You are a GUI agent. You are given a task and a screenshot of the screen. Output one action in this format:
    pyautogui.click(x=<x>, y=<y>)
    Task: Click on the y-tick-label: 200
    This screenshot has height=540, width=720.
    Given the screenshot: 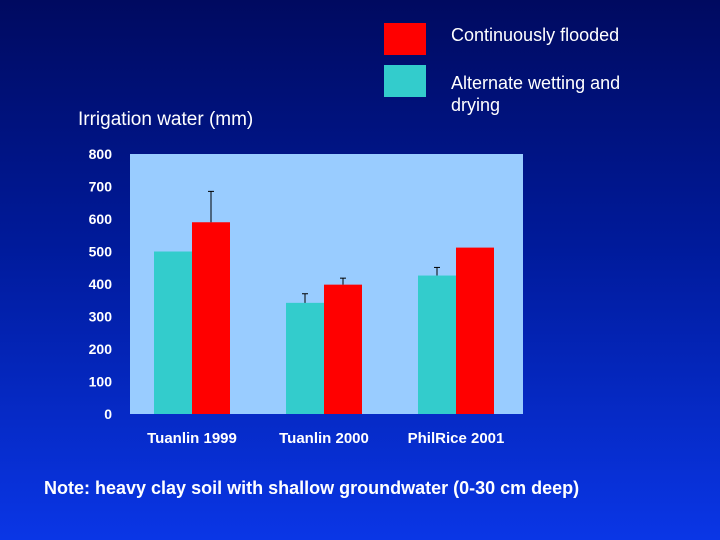 What is the action you would take?
    pyautogui.click(x=101, y=349)
    